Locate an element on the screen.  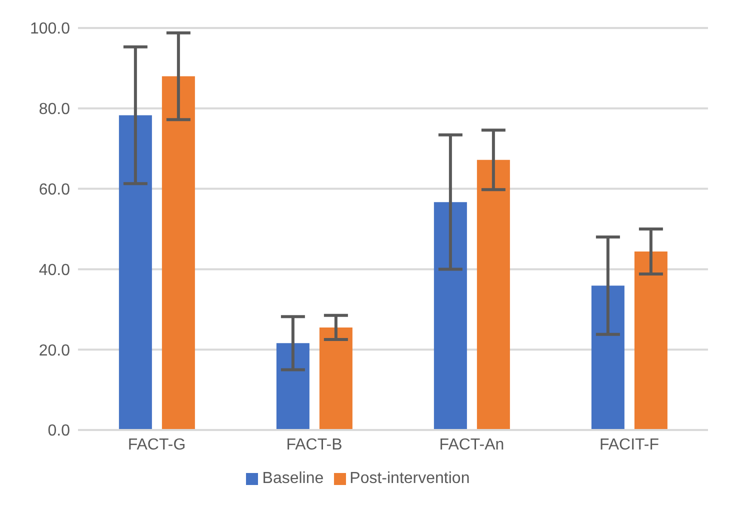
y-tick-label: 60.0 is located at coordinates (54, 189).